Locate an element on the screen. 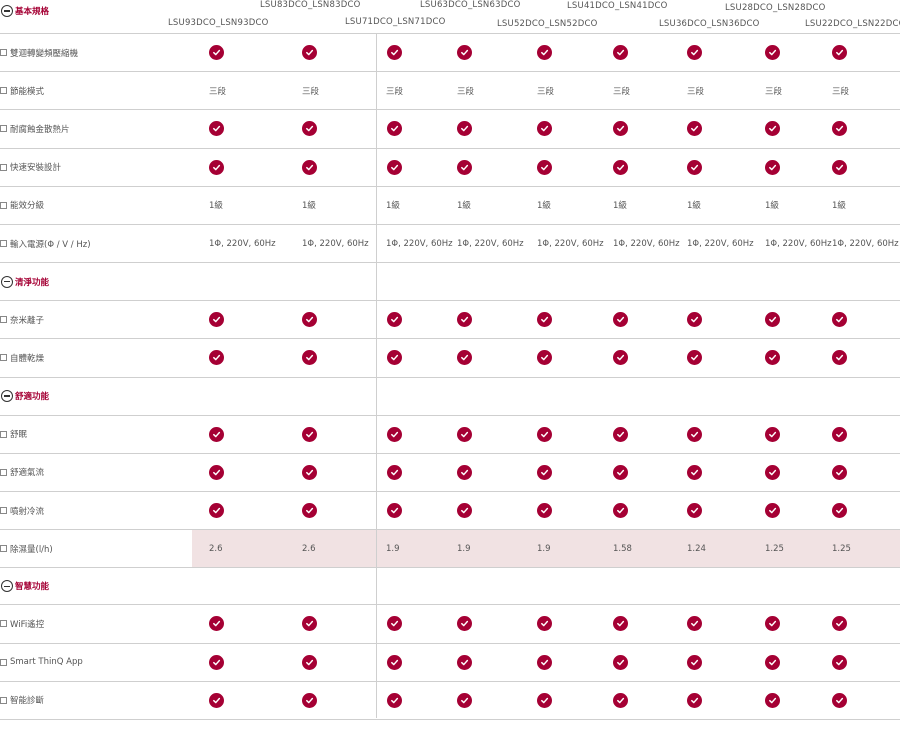 Image resolution: width=900 pixels, height=730 pixels. spec-label: 舒眠 is located at coordinates (13, 434).